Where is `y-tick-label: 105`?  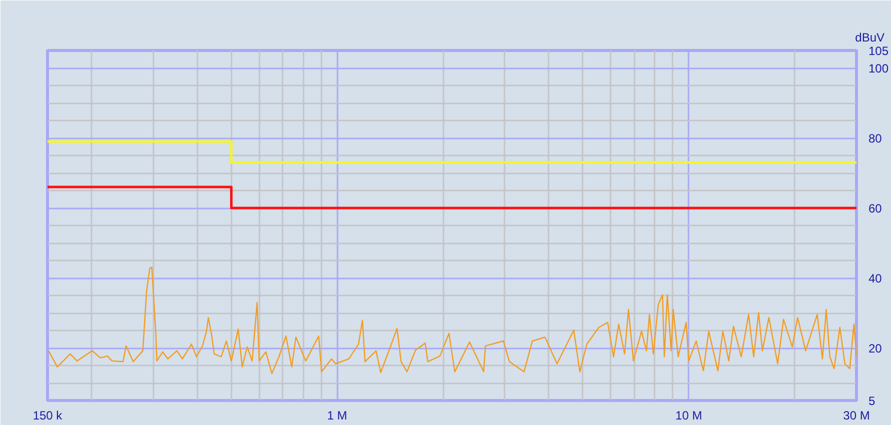 y-tick-label: 105 is located at coordinates (878, 51).